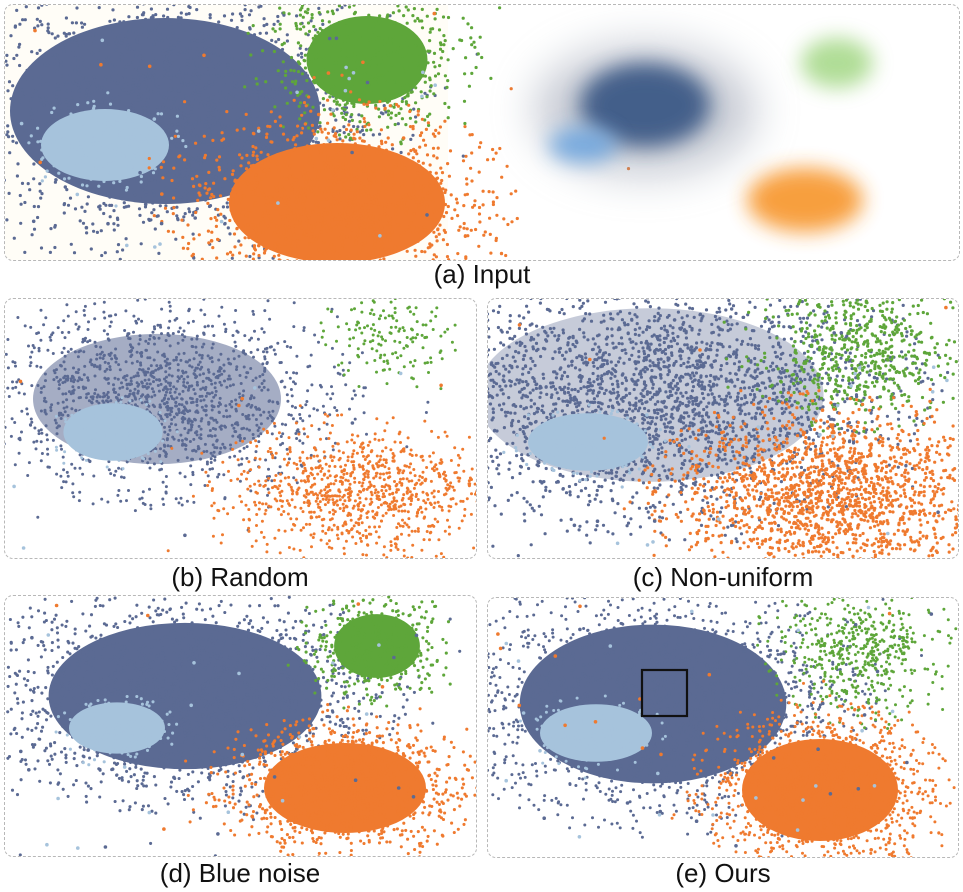 This screenshot has width=963, height=892. I want to click on caption-random: (b) Random, so click(240, 577).